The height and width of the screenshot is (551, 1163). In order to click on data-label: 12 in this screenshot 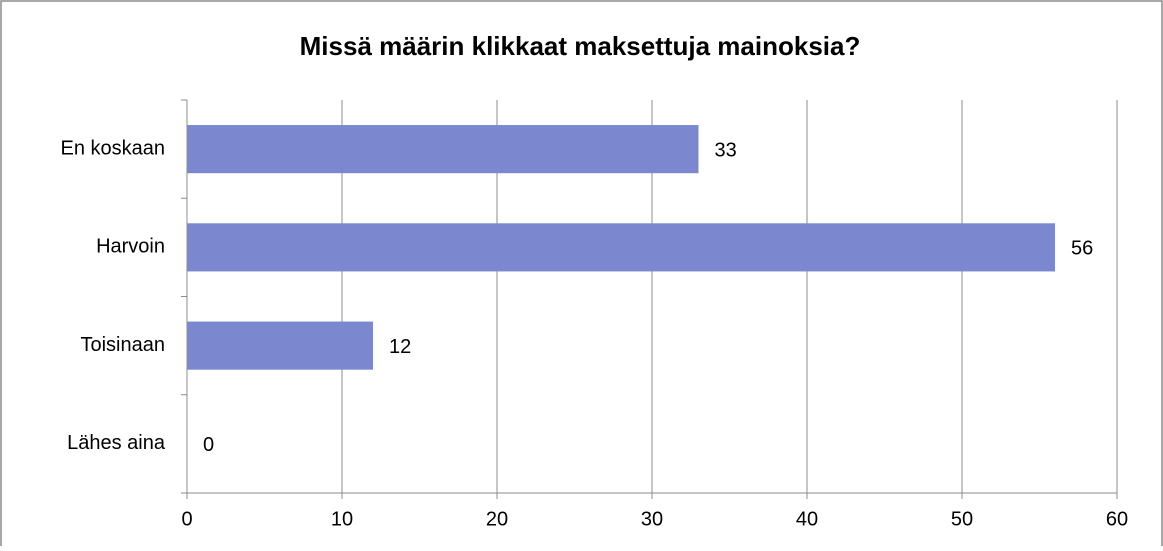, I will do `click(400, 347)`.